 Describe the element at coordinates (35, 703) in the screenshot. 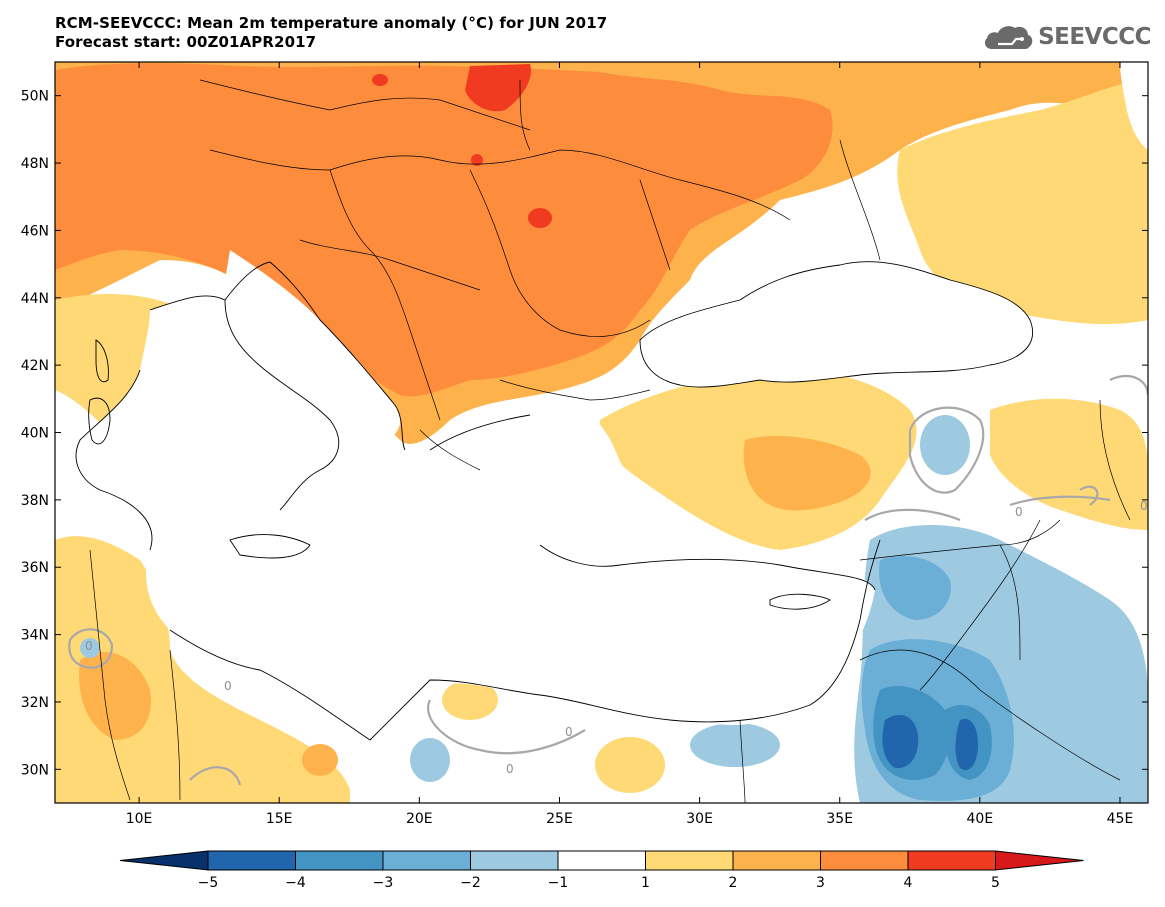

I see `lat-tick-label: 32N` at that location.